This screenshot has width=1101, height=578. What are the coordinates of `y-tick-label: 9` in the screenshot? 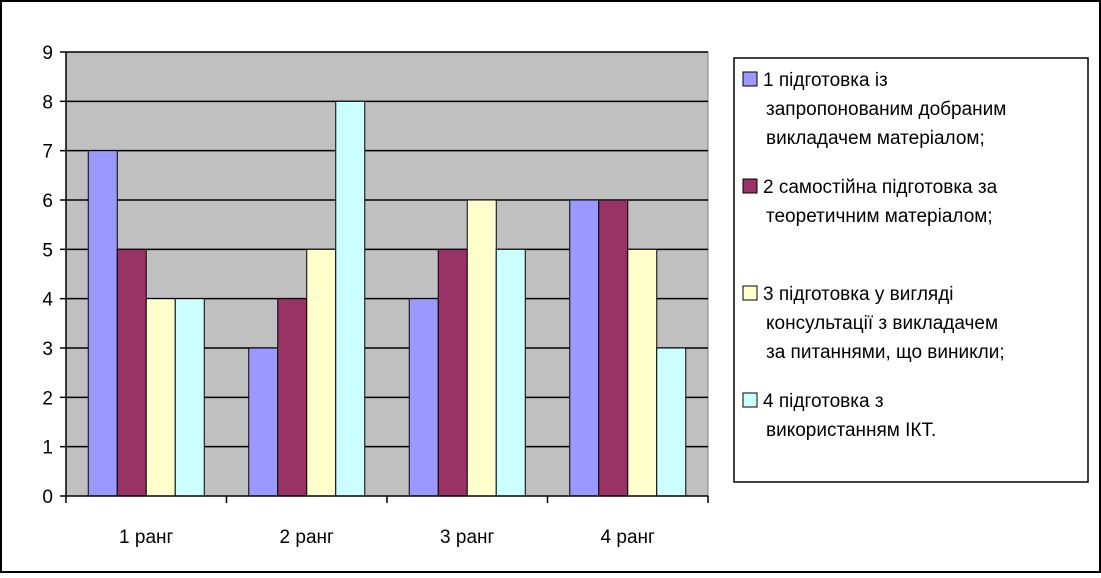 It's located at (47, 53).